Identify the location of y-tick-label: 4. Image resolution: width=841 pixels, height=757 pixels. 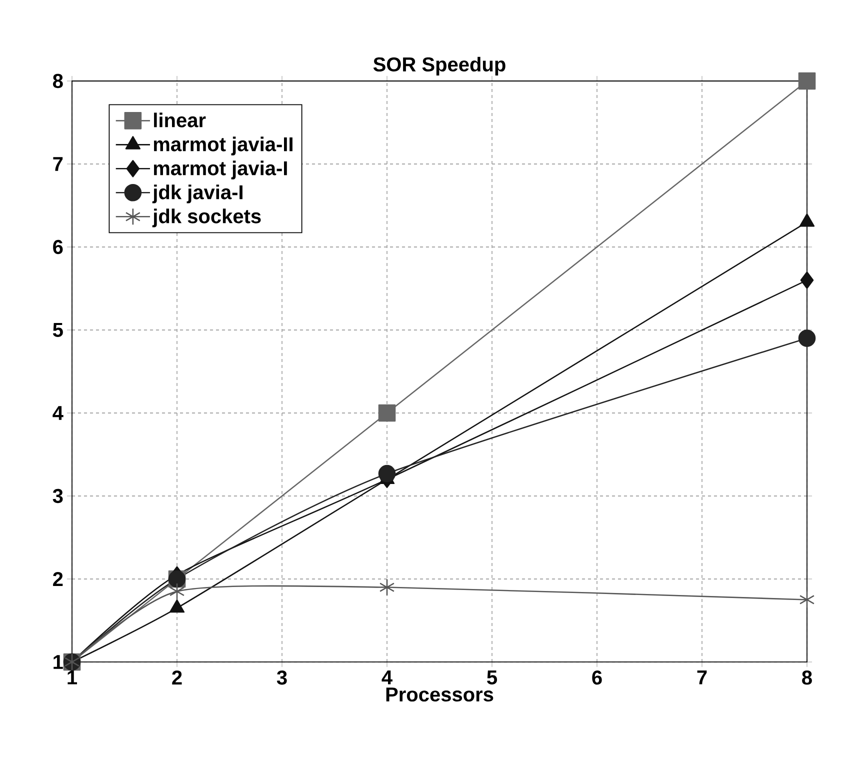
(58, 413).